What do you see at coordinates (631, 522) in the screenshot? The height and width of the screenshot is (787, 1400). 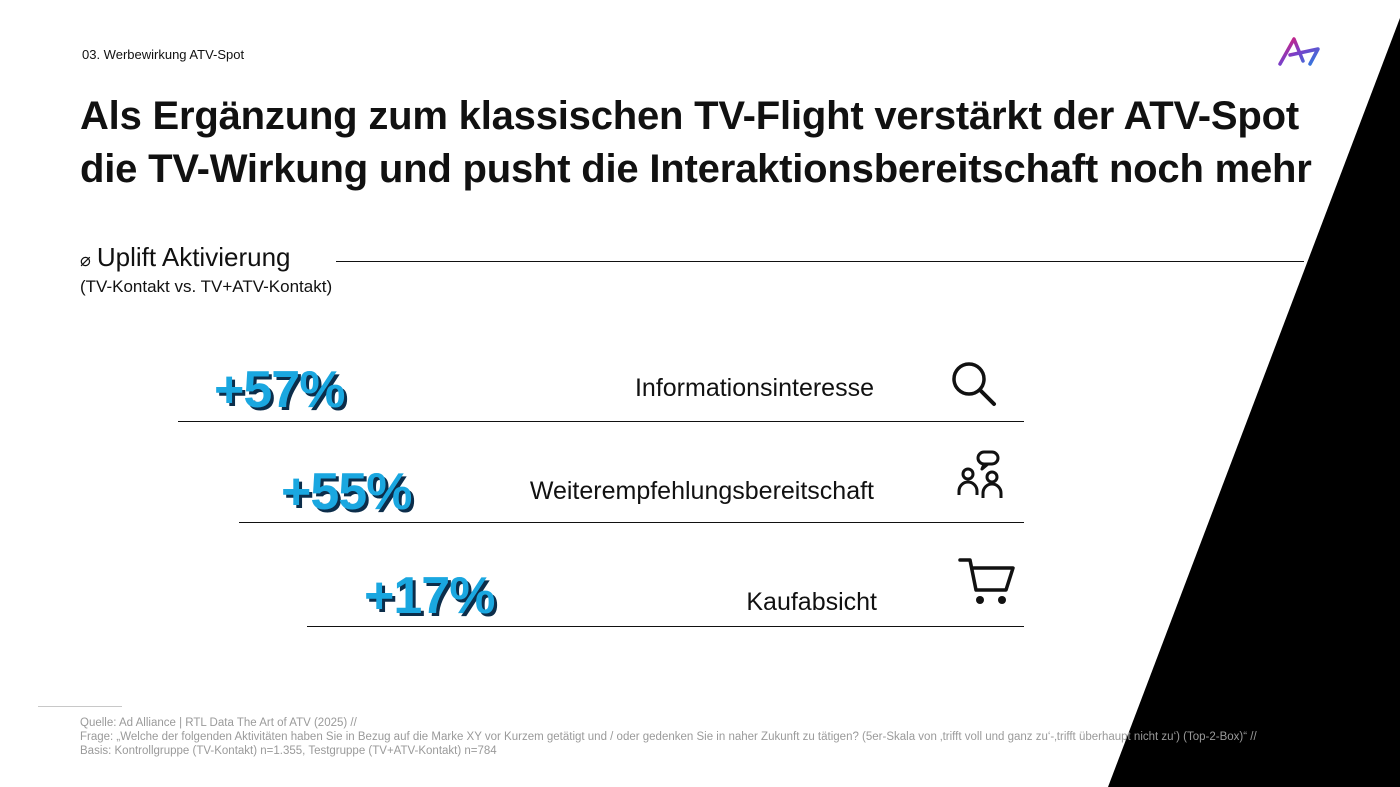 I see `row-rule-recommendation` at bounding box center [631, 522].